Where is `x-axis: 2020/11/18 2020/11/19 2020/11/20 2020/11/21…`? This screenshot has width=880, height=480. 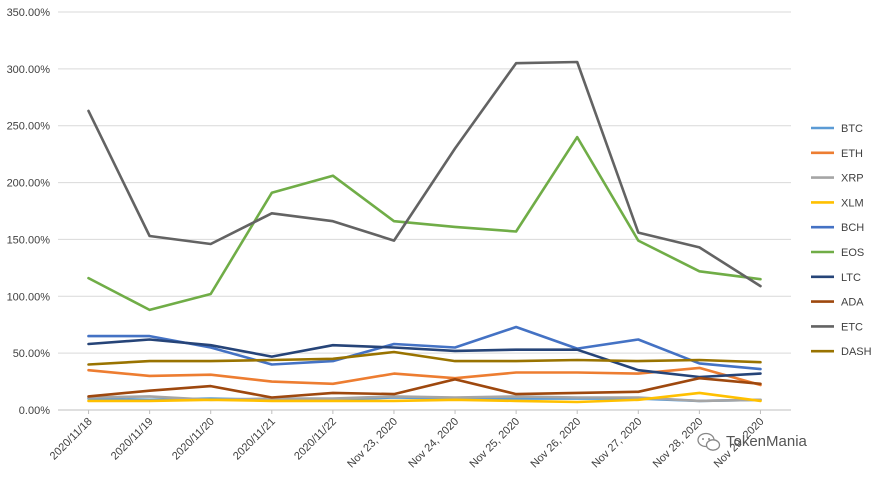
x-axis: 2020/11/18 2020/11/19 2020/11/20 2020/11/21… is located at coordinates (407, 440).